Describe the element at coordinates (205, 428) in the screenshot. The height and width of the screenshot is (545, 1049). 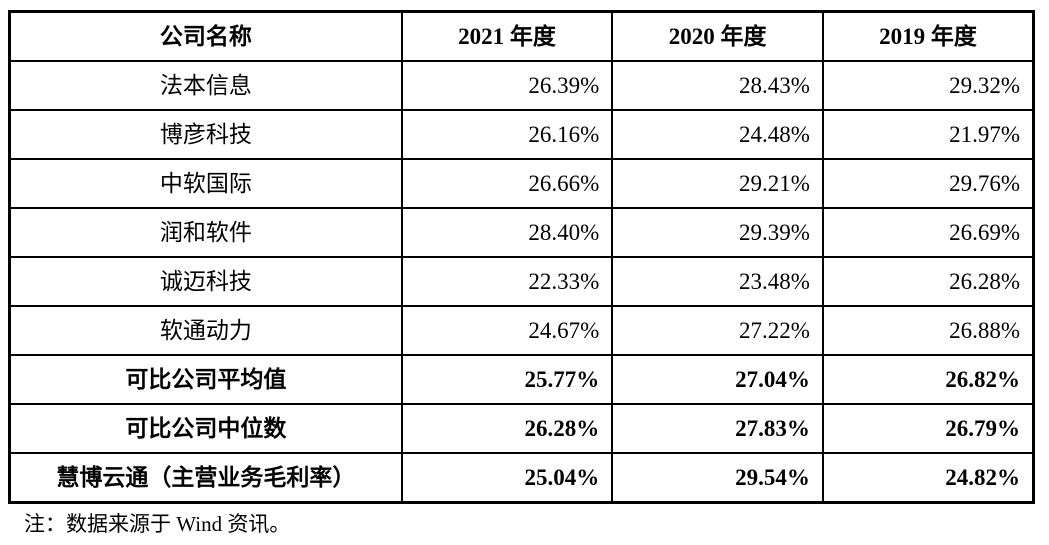
I see `company-name-cell: 可比公司中位数` at that location.